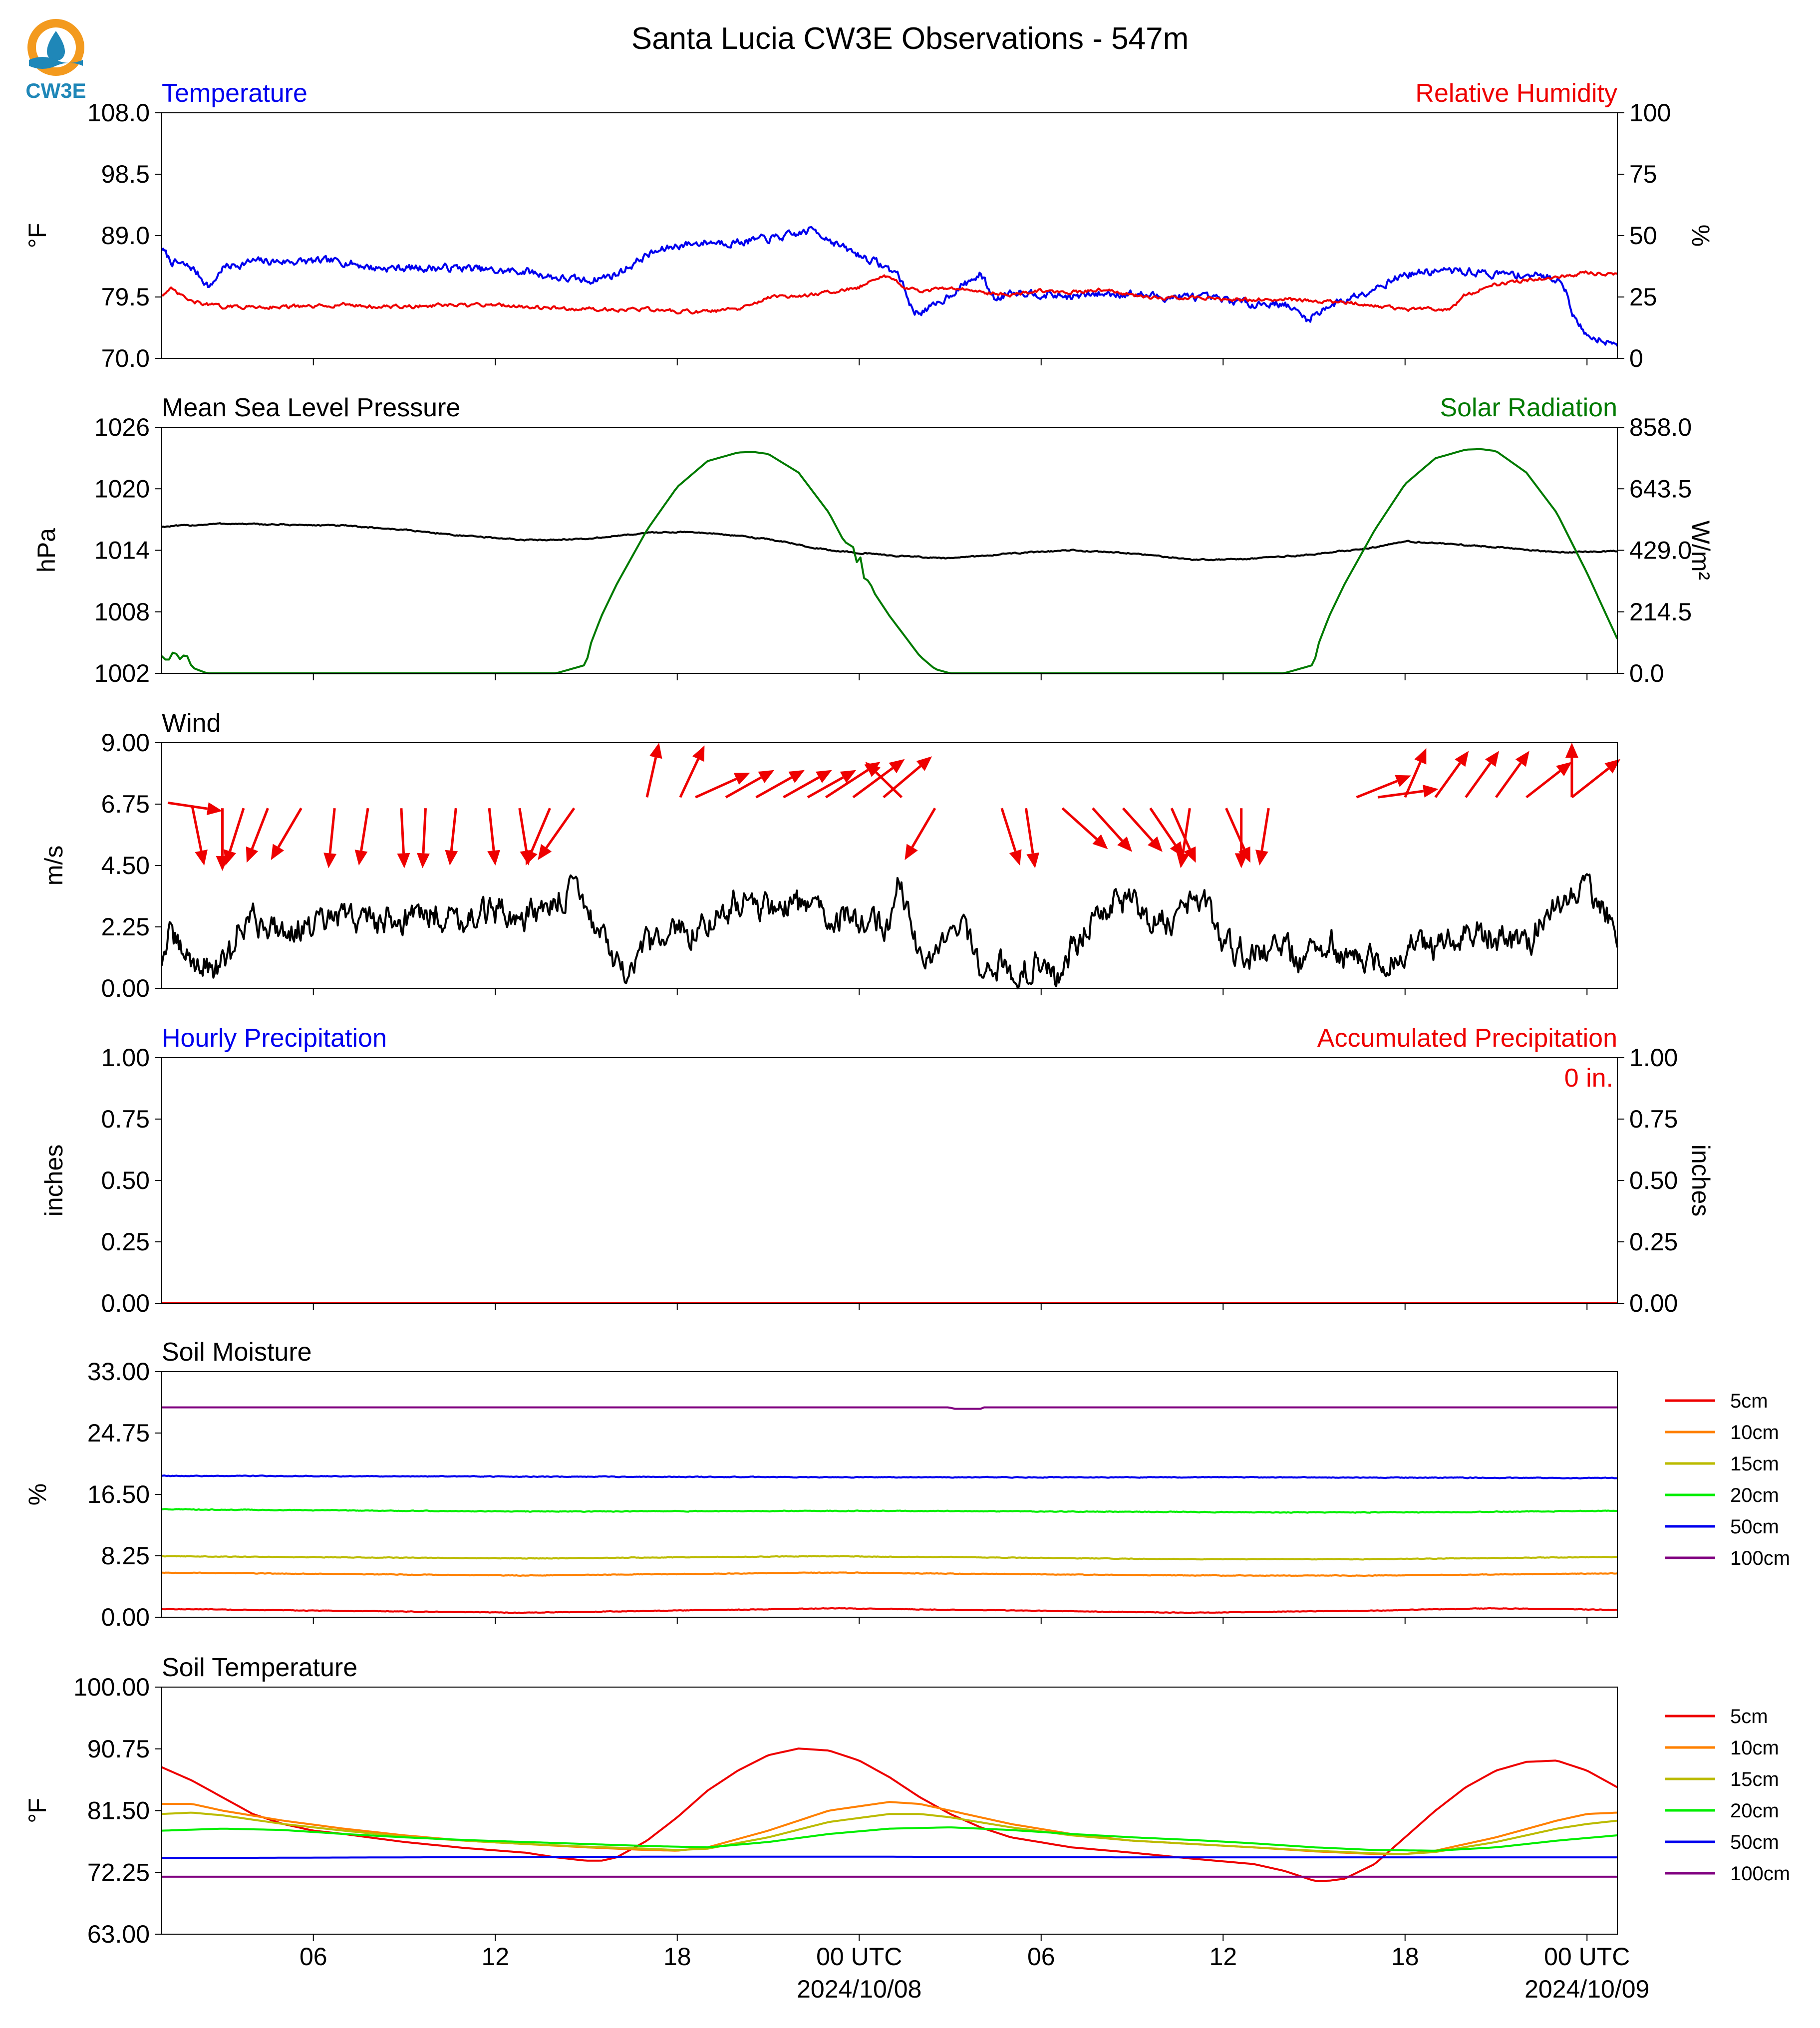  What do you see at coordinates (274, 1038) in the screenshot?
I see `panel-title-left: Hourly Precipitation` at bounding box center [274, 1038].